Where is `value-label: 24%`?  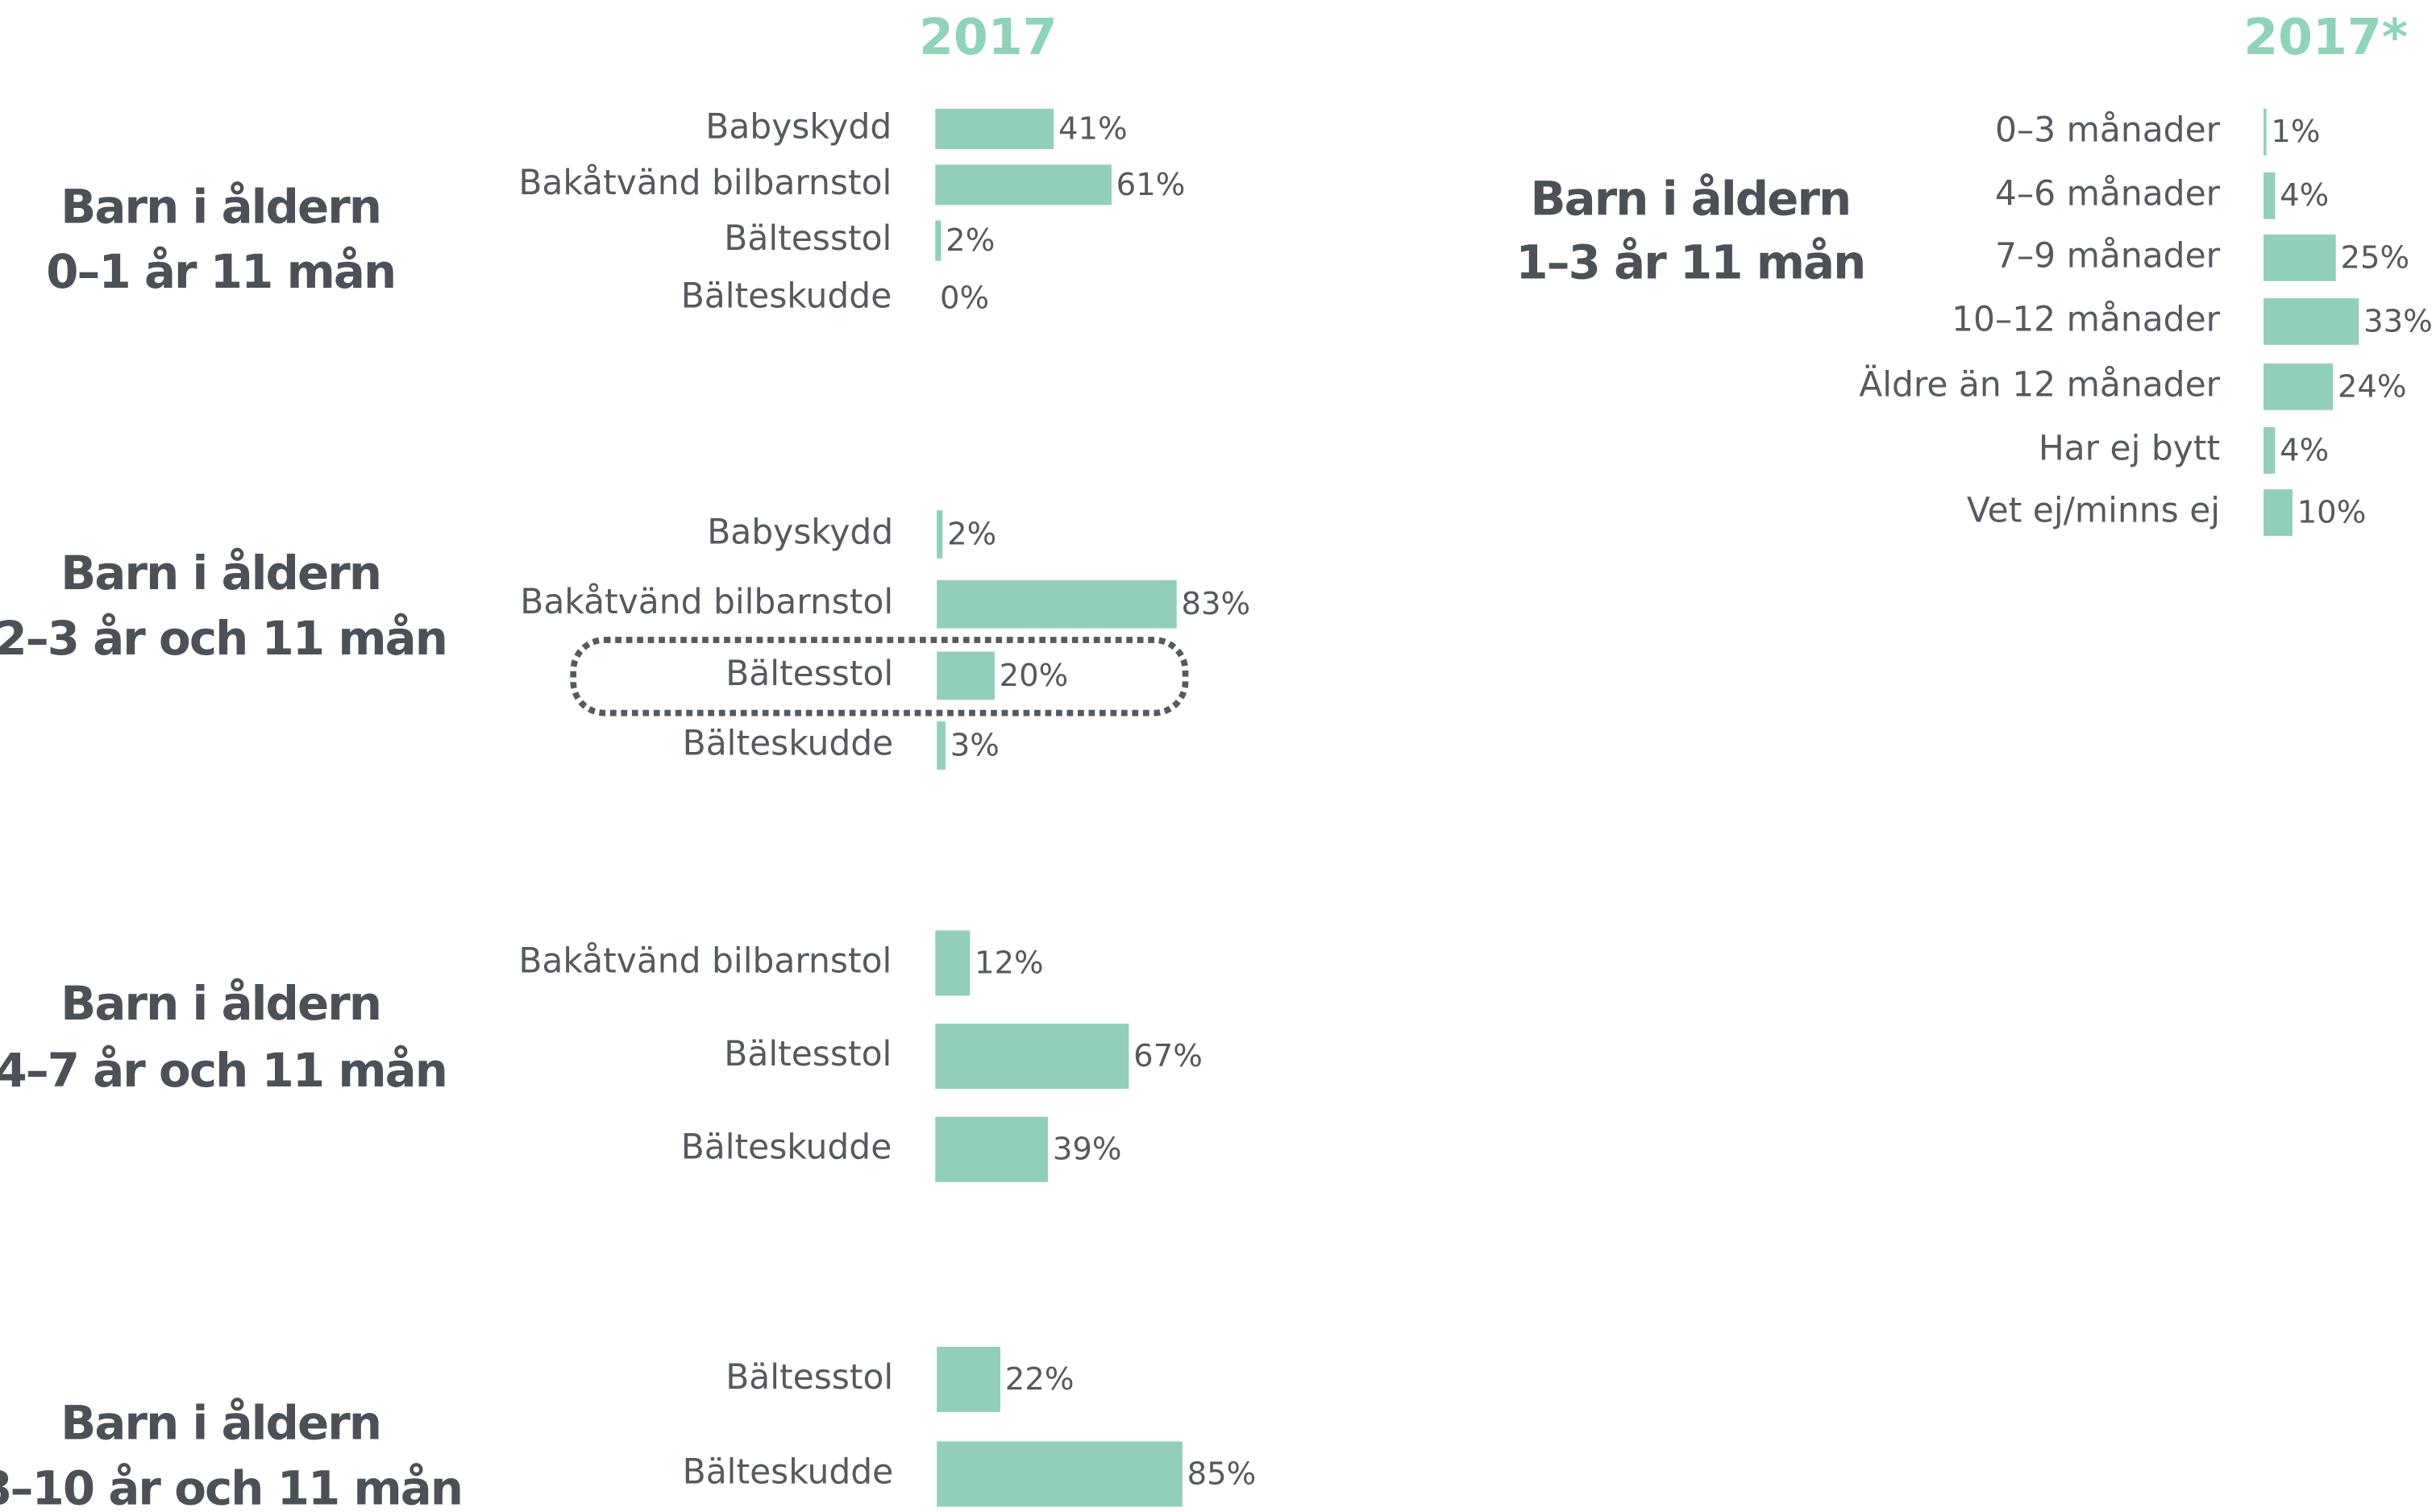
value-label: 24% is located at coordinates (2373, 386).